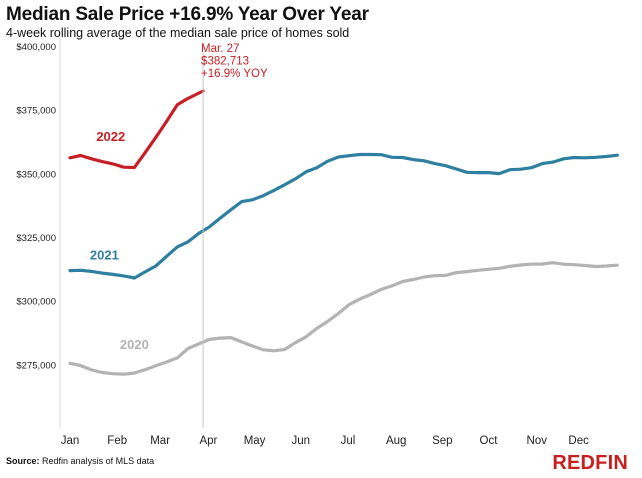 The height and width of the screenshot is (478, 642). I want to click on chart-annotation: Mar. 27 $382,713 +16.9% YOY, so click(234, 235).